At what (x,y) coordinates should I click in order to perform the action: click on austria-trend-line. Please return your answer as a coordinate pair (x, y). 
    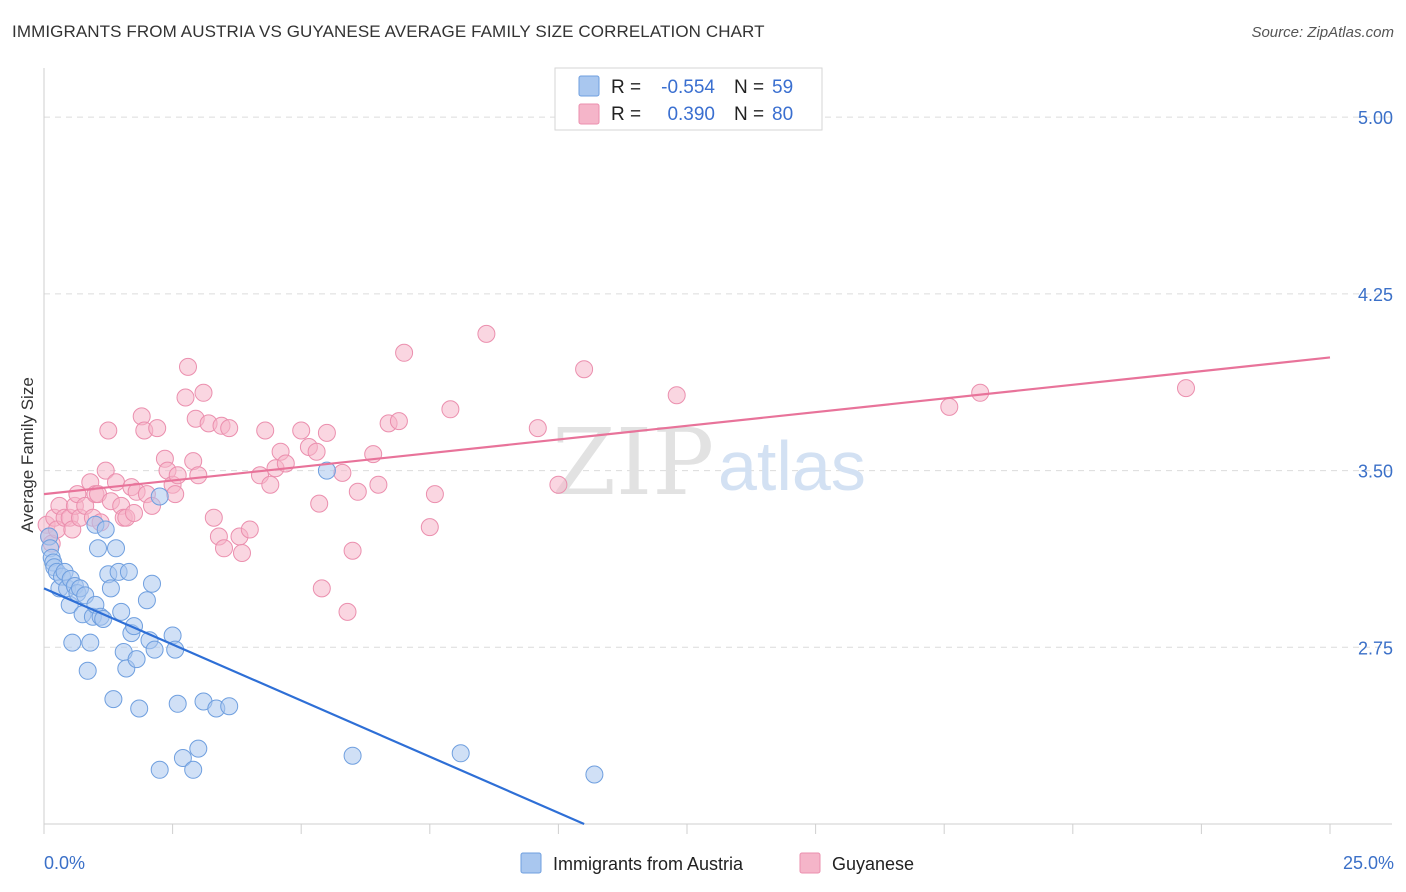
    Looking at the image, I should click on (314, 706).